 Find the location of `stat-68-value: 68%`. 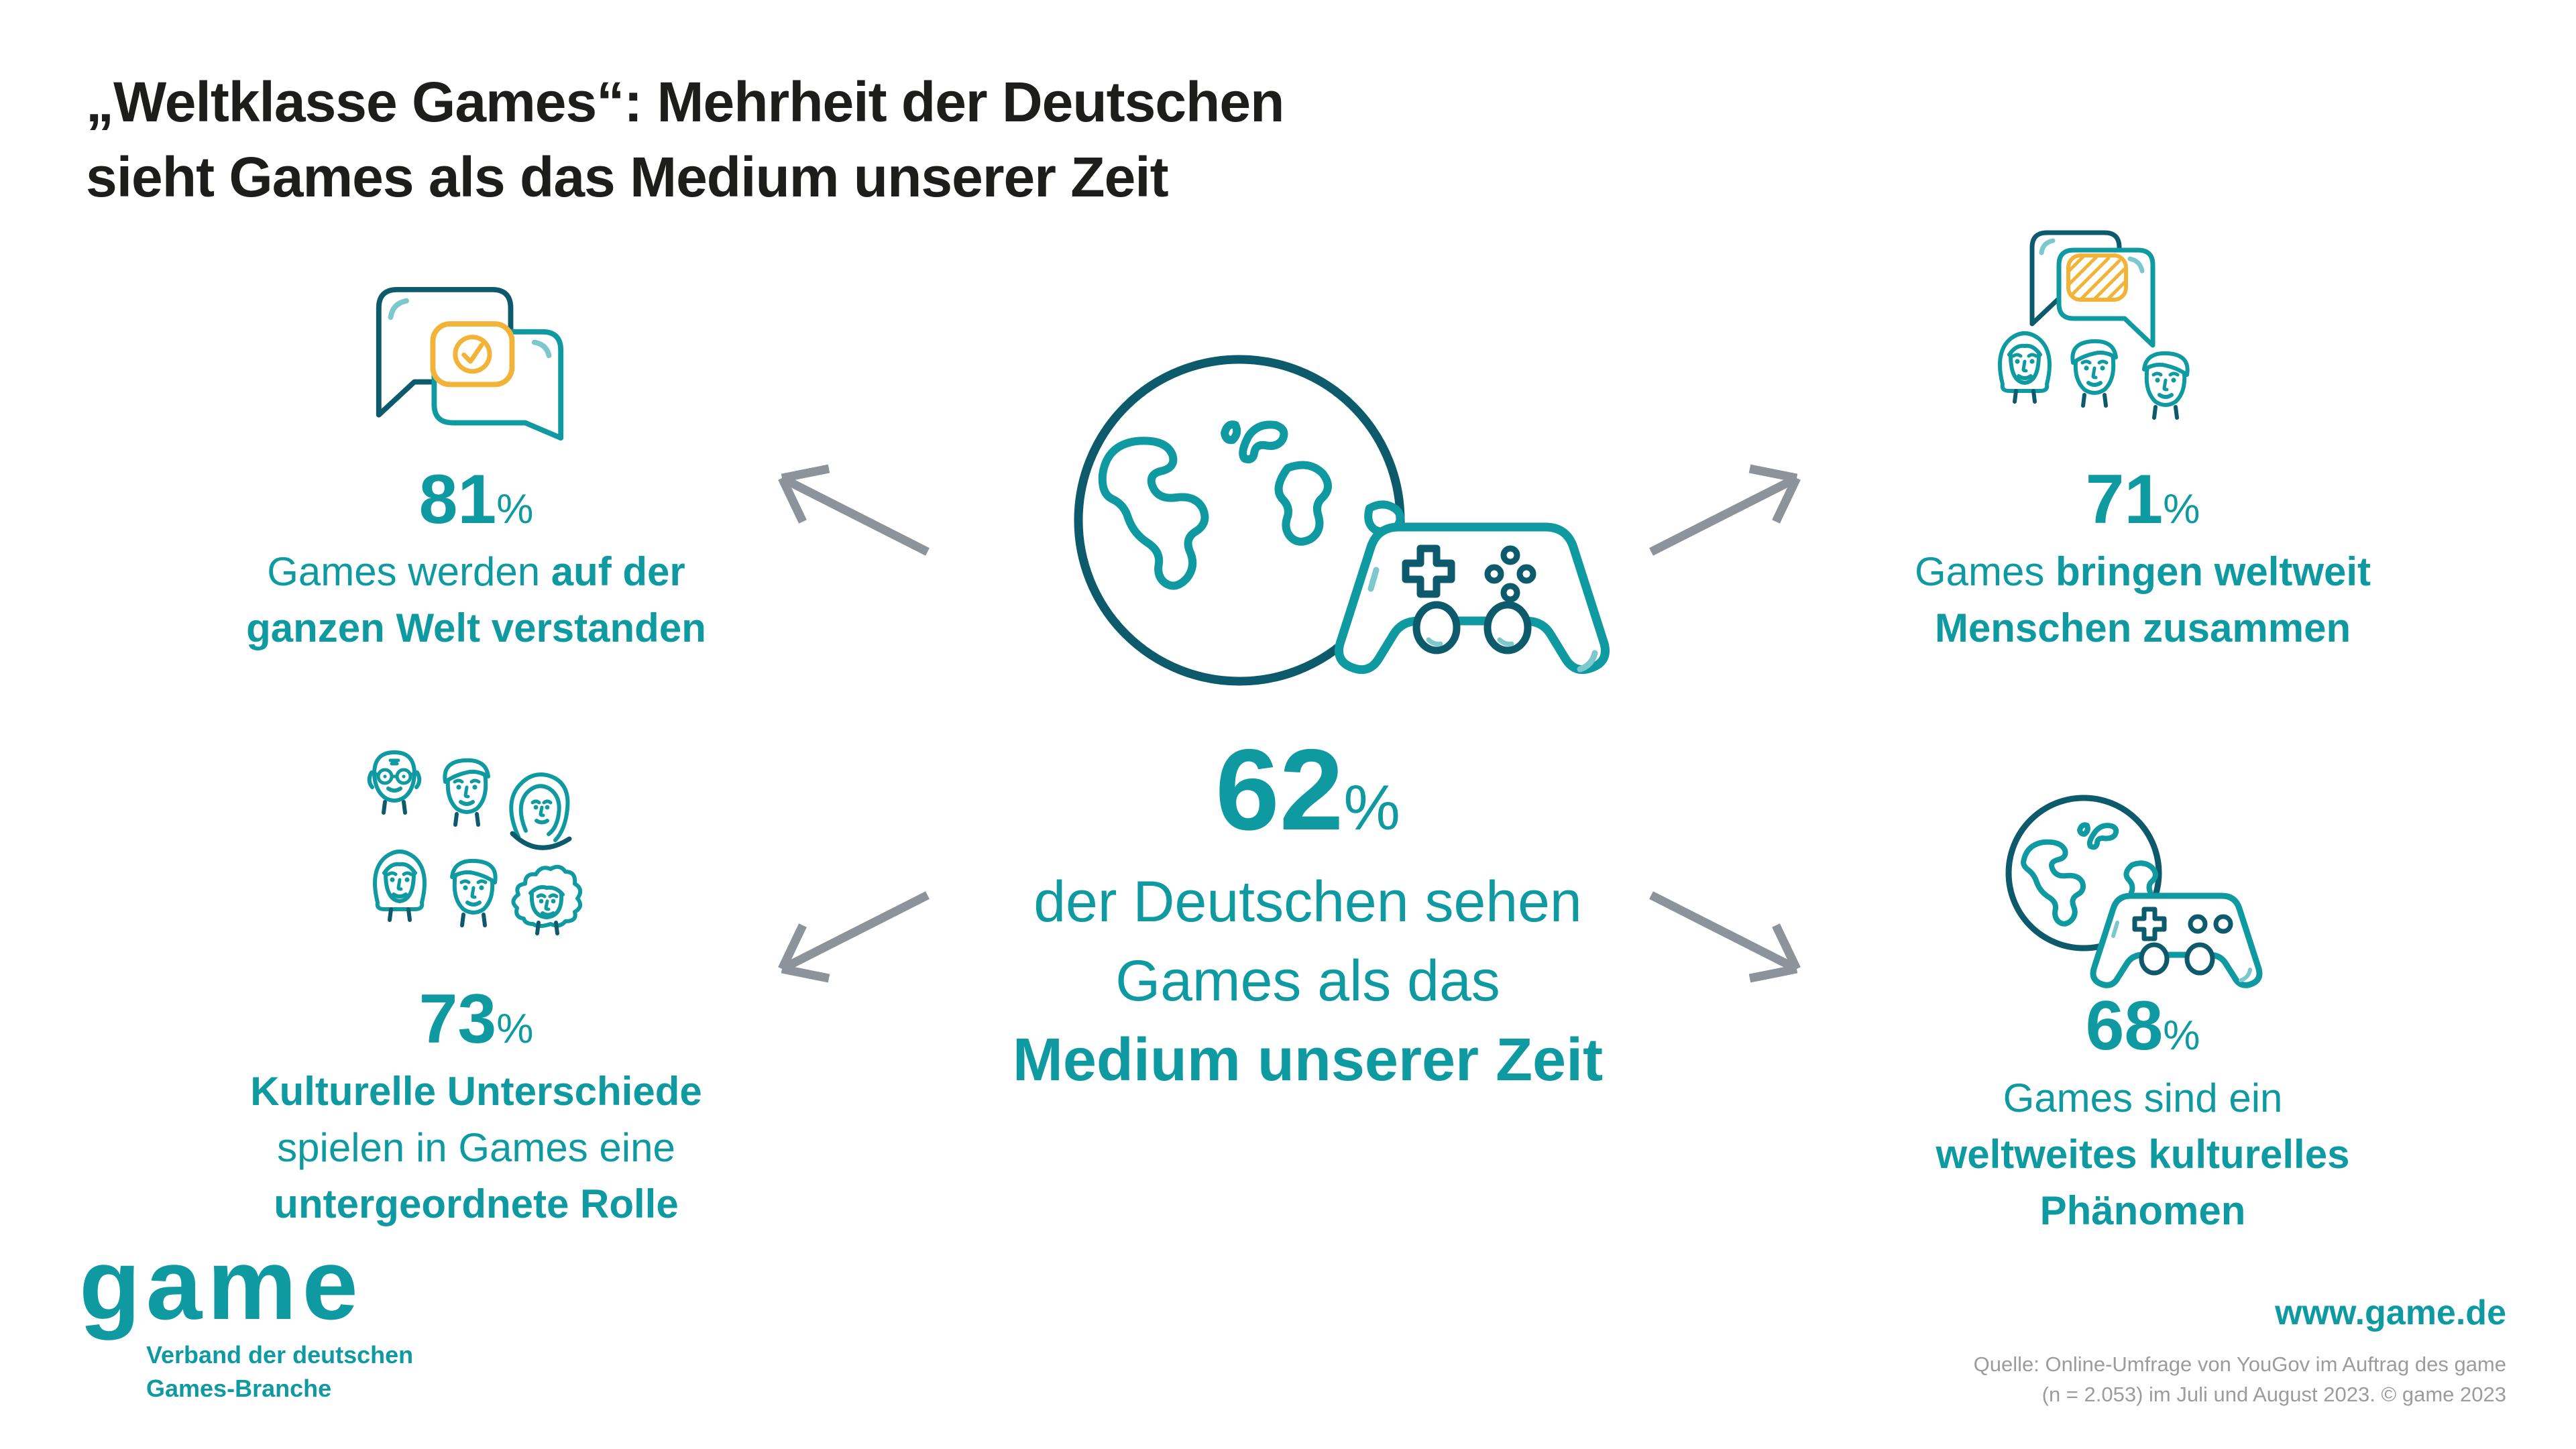

stat-68-value: 68% is located at coordinates (2142, 1026).